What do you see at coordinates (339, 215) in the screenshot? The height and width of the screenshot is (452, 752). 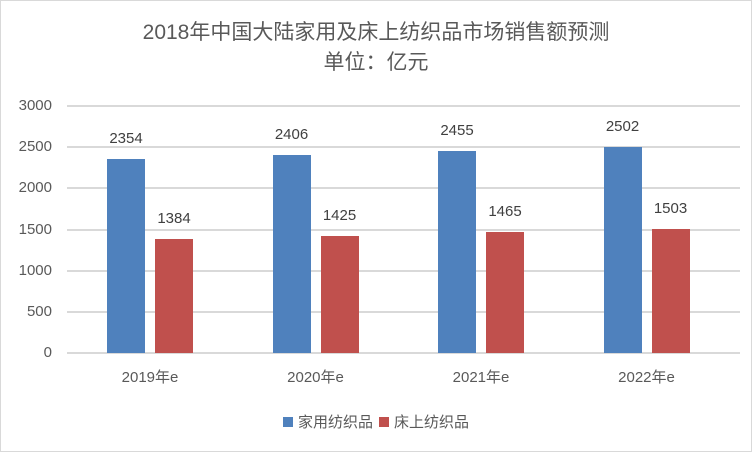 I see `data-label: 1425` at bounding box center [339, 215].